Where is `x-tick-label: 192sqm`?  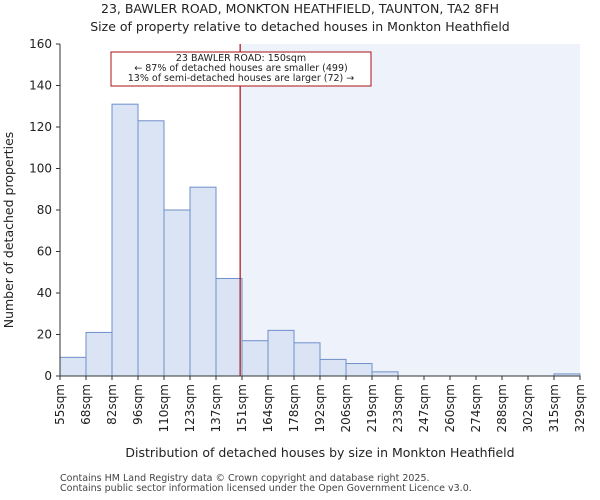 x-tick-label: 192sqm is located at coordinates (320, 408).